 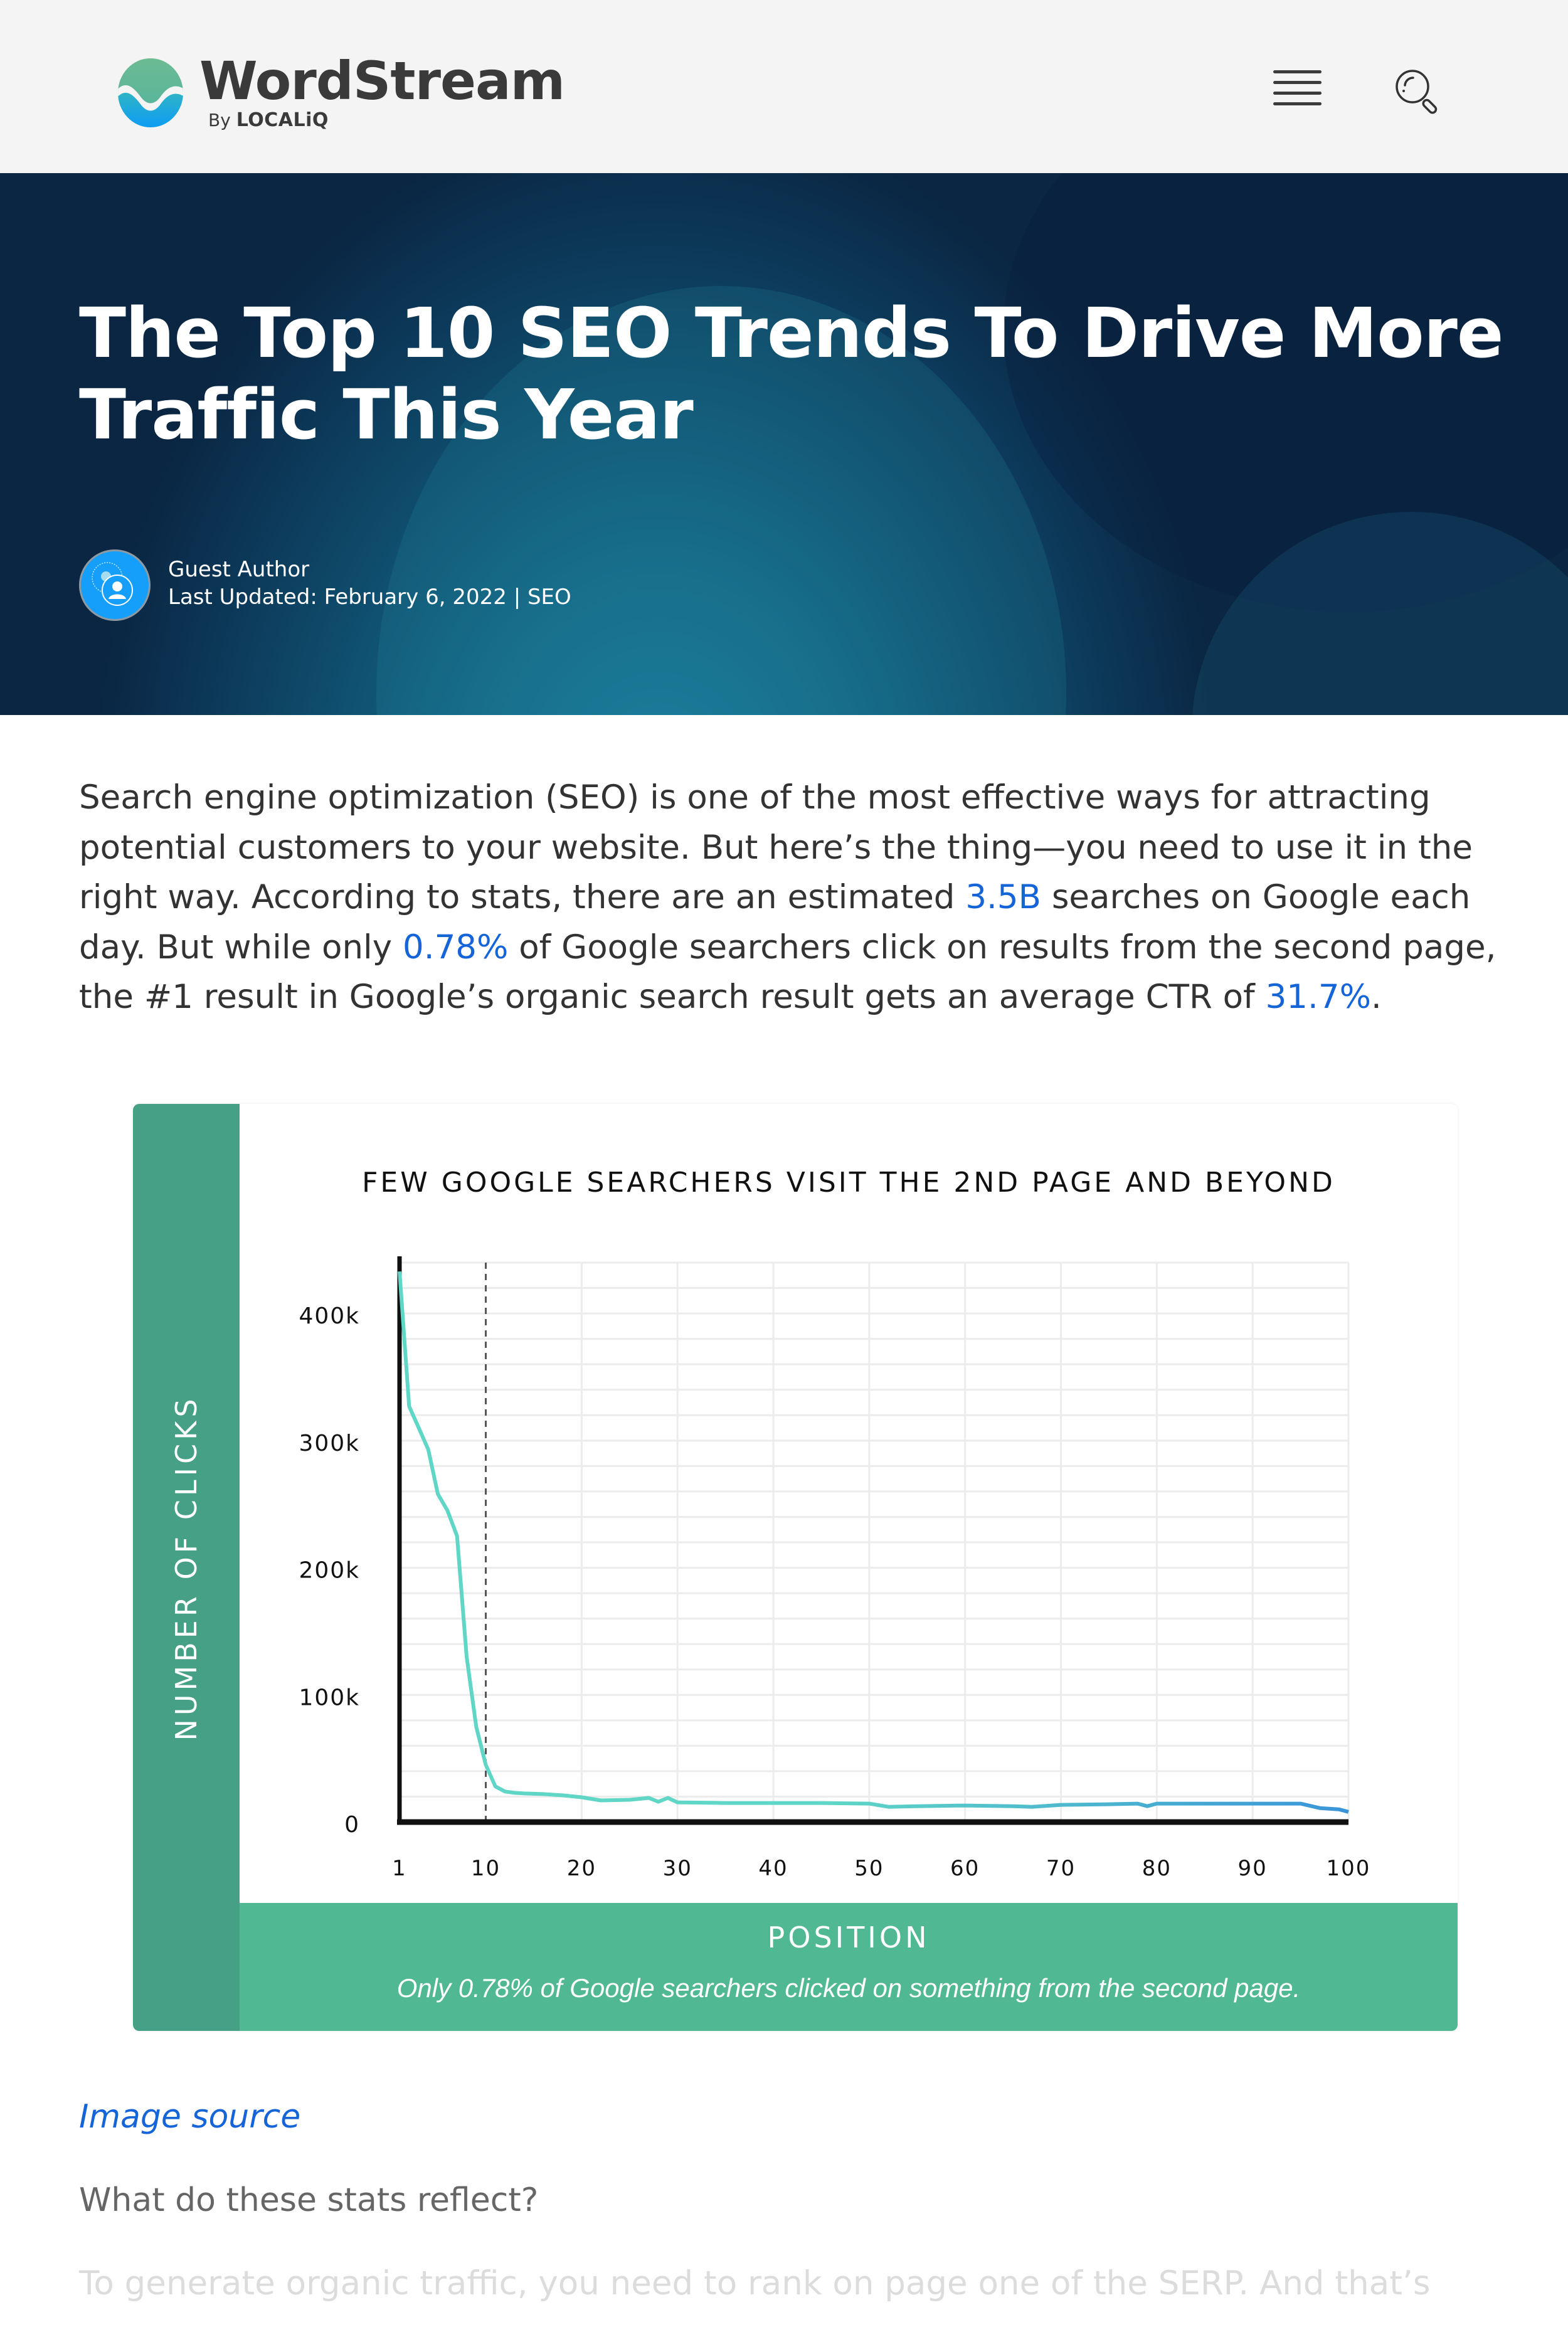 I want to click on search-icon, so click(x=1417, y=92).